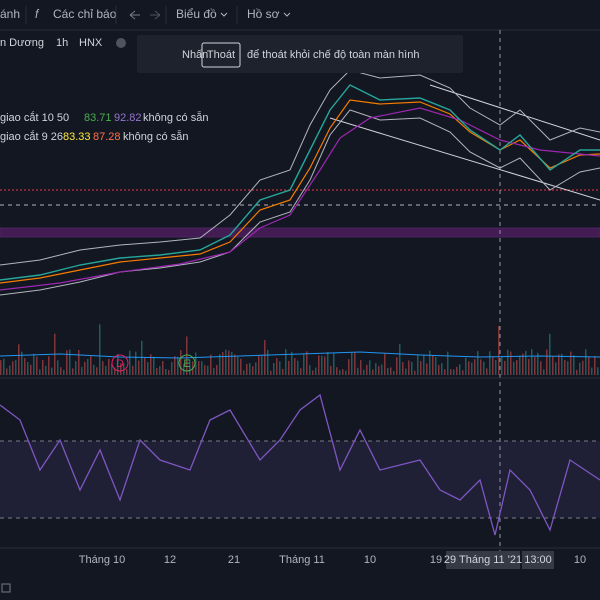 The width and height of the screenshot is (600, 600). Describe the element at coordinates (234, 560) in the screenshot. I see `x-axis-label: 21` at that location.